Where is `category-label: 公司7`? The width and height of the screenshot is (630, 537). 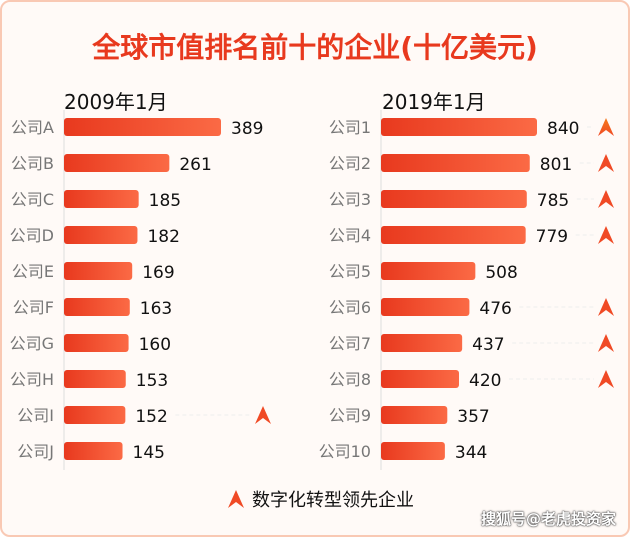
category-label: 公司7 is located at coordinates (350, 343).